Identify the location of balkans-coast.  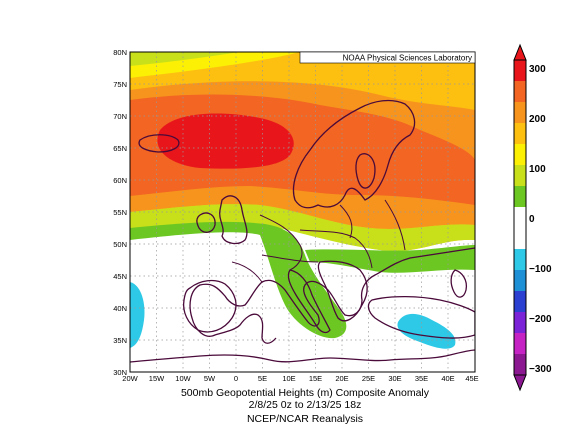
(342, 291).